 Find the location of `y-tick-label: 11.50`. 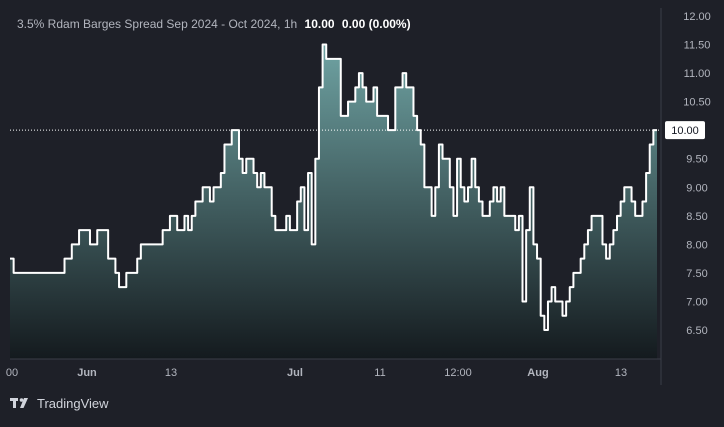

y-tick-label: 11.50 is located at coordinates (697, 46).